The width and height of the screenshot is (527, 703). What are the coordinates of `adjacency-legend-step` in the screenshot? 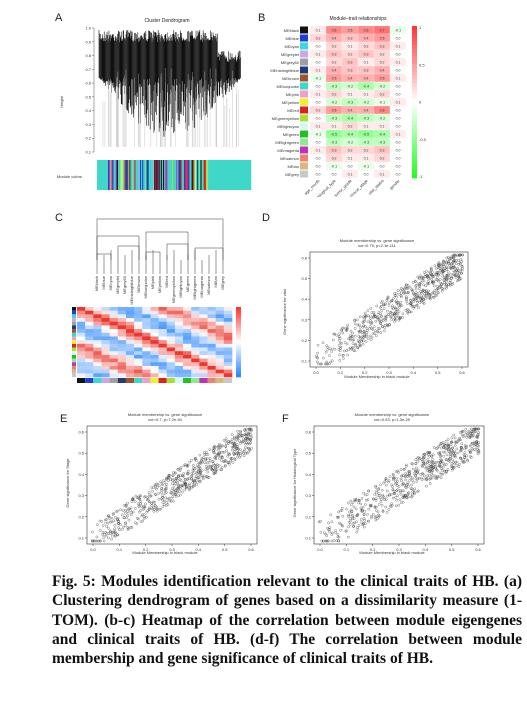 It's located at (238, 341).